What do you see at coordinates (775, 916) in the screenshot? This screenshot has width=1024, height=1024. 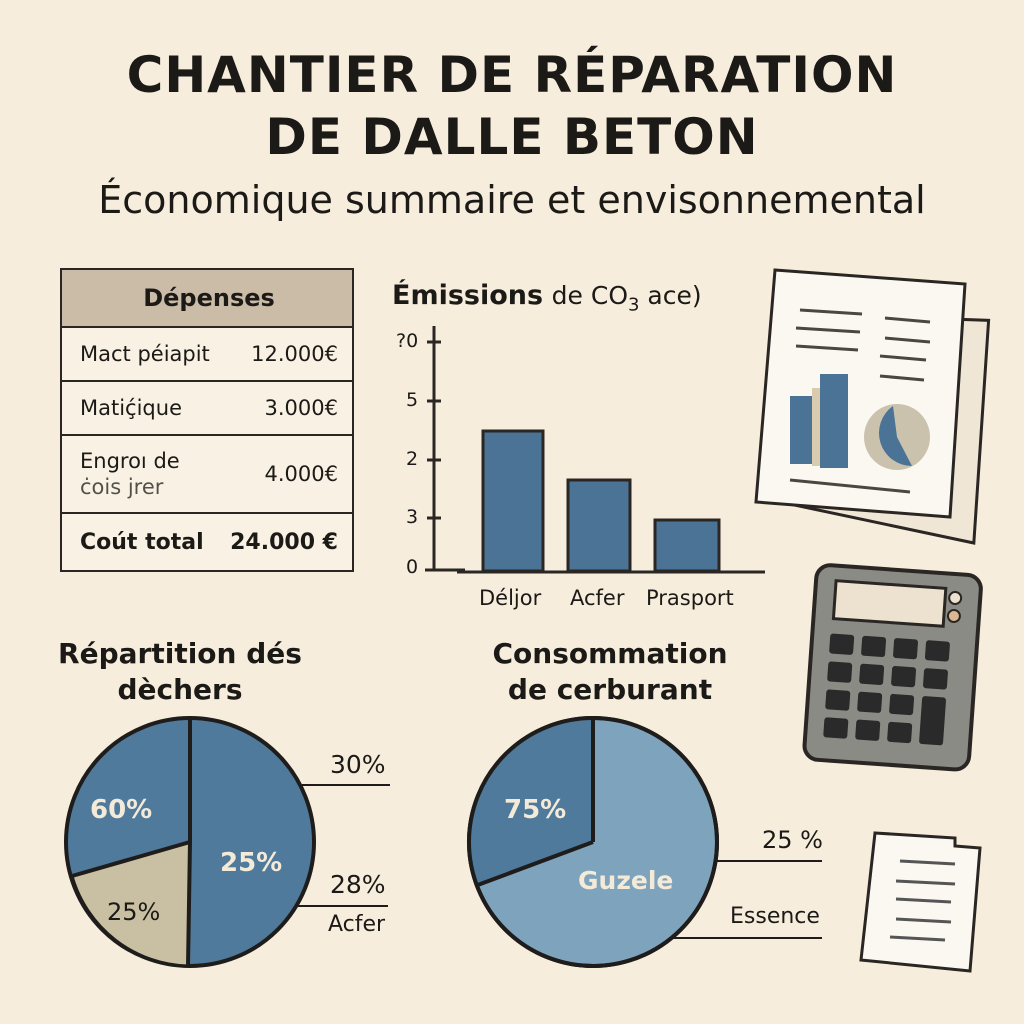 I see `callout-label: Essence` at bounding box center [775, 916].